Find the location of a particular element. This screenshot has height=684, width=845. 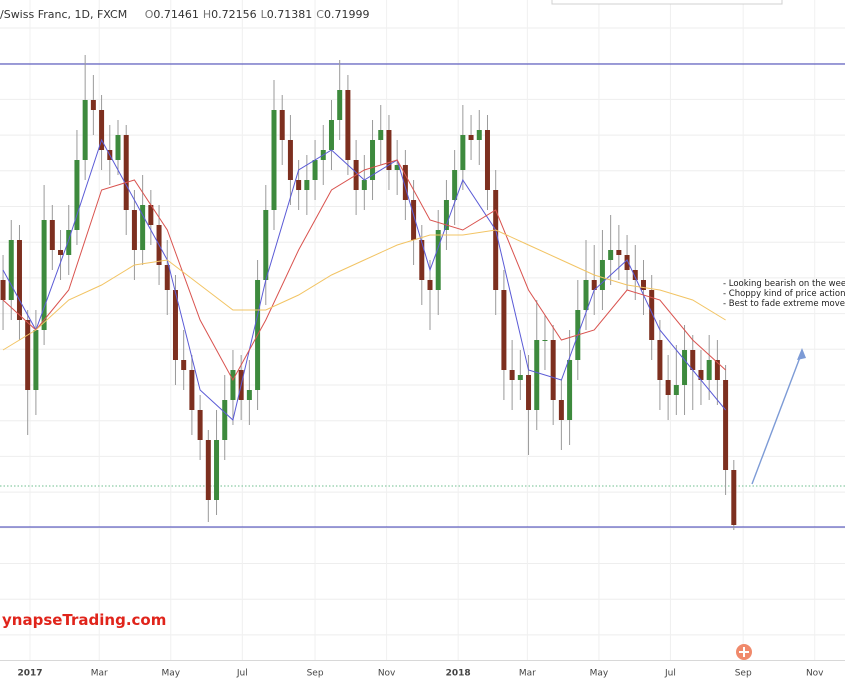

annotation-line: - Choppy kind of price action is located at coordinates (784, 294).